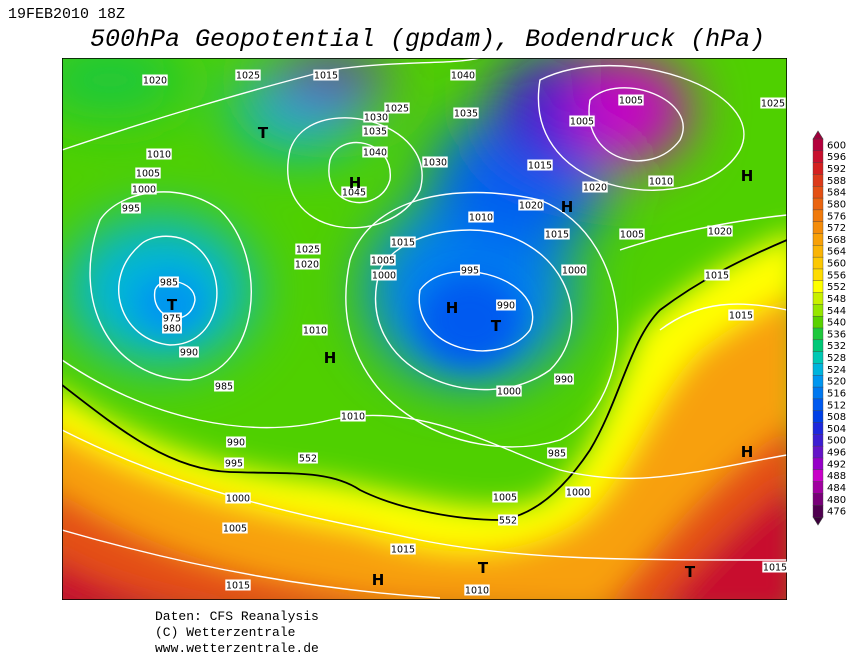 This screenshot has height=657, width=850. I want to click on colorbar-label: 588, so click(836, 181).